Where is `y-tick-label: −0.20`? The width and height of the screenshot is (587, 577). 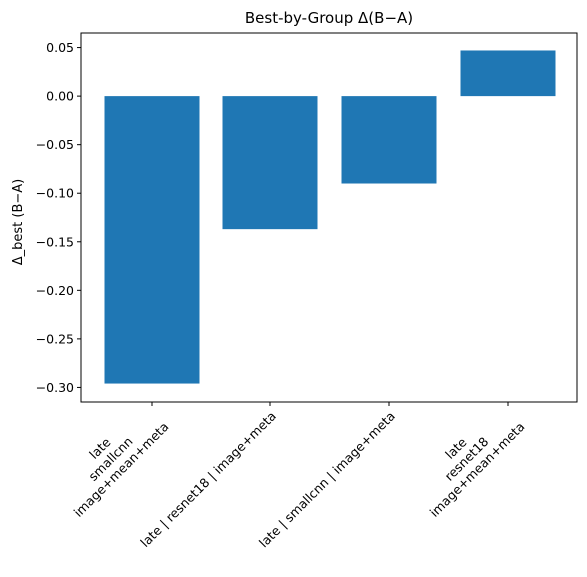
y-tick-label: −0.20 is located at coordinates (55, 290).